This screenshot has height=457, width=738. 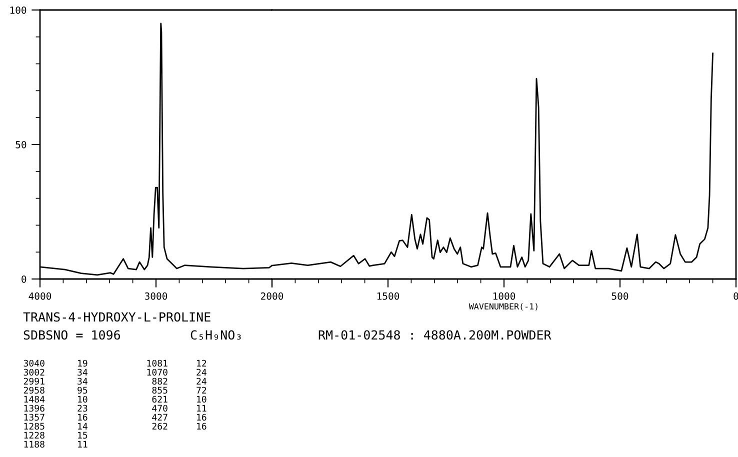 What do you see at coordinates (34, 417) in the screenshot?
I see `text: 1357` at bounding box center [34, 417].